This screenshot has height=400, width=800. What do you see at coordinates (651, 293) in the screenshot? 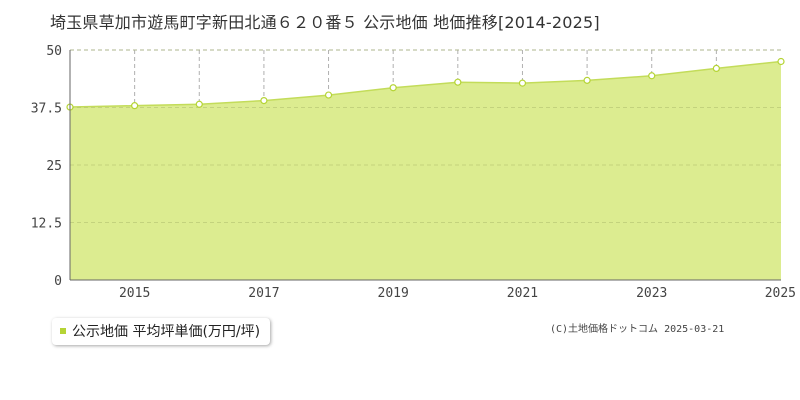
I see `x-tick-label: 2023` at bounding box center [651, 293].